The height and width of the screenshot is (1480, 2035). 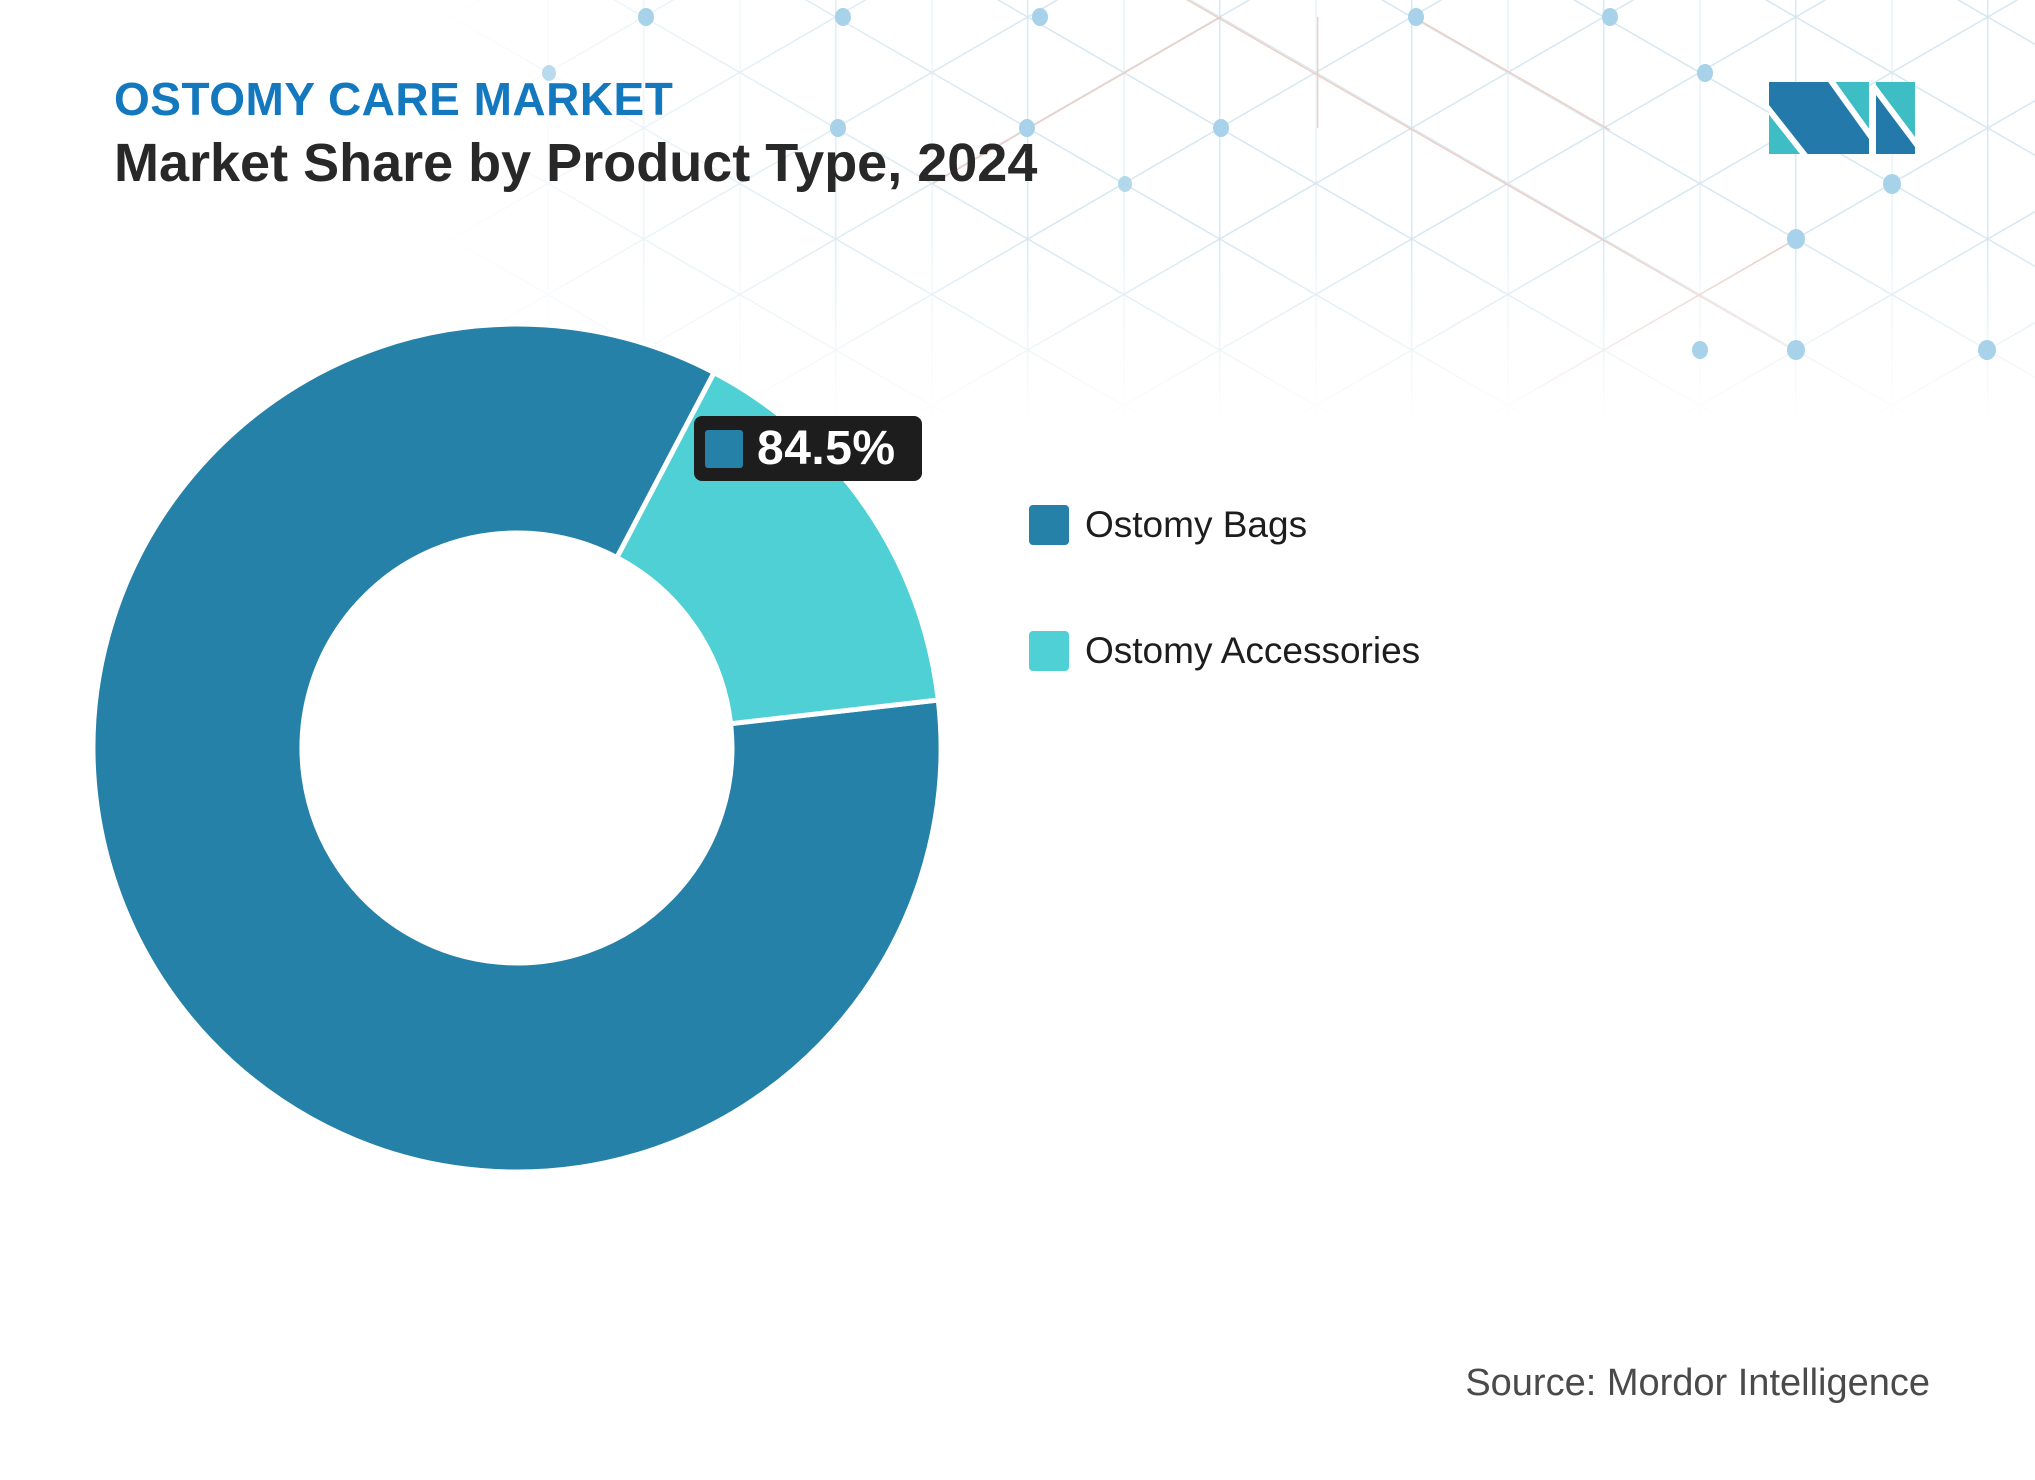 What do you see at coordinates (826, 448) in the screenshot?
I see `tooltip-value: 84.5%` at bounding box center [826, 448].